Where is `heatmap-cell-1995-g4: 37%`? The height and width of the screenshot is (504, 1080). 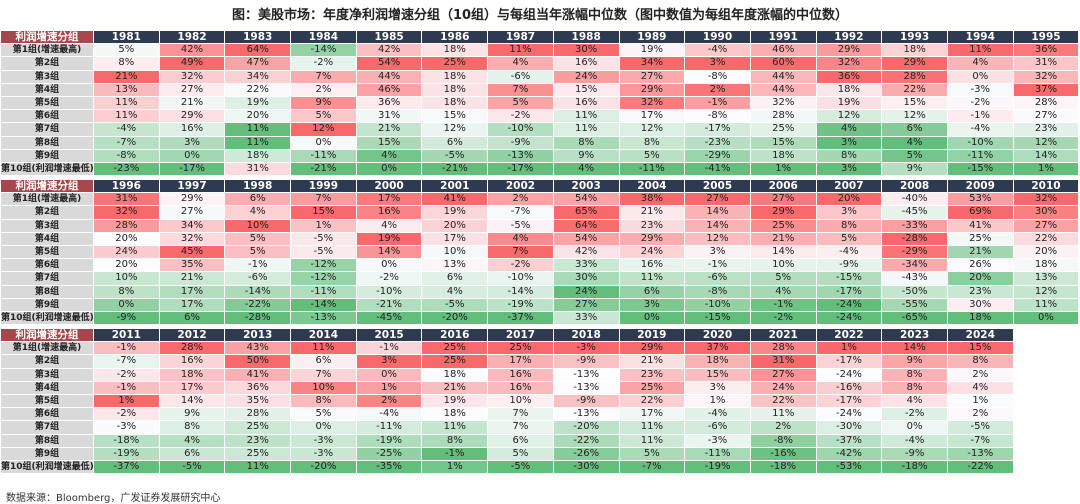 heatmap-cell-1995-g4: 37% is located at coordinates (1046, 89).